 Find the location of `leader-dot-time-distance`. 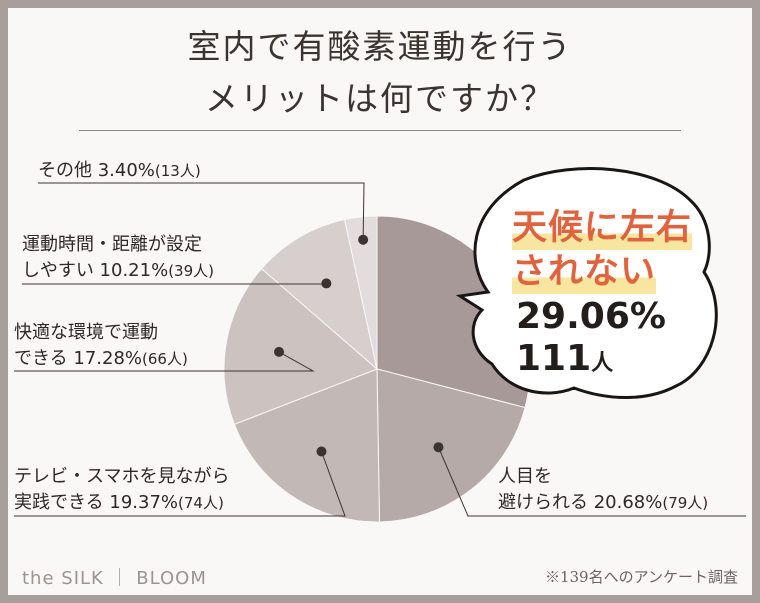

leader-dot-time-distance is located at coordinates (326, 283).